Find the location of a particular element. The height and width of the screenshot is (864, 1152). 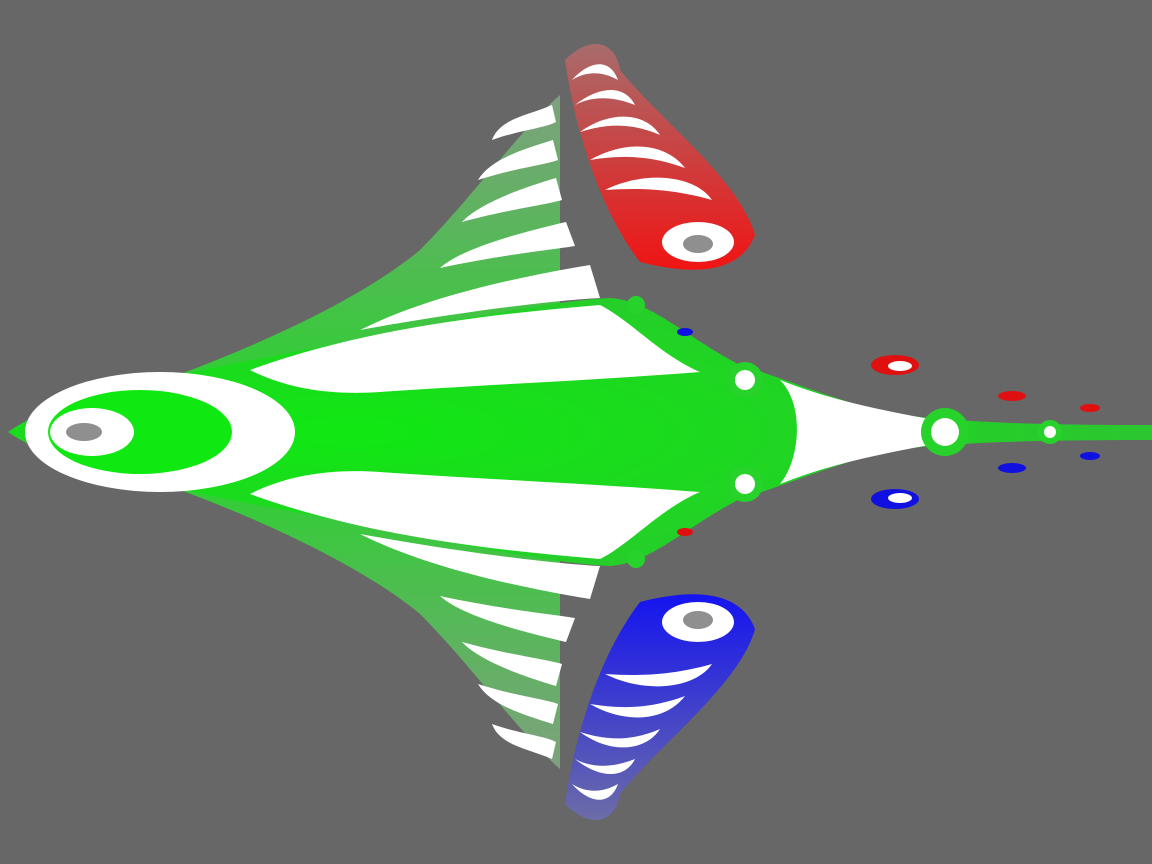

lower-fin is located at coordinates (375, 624).